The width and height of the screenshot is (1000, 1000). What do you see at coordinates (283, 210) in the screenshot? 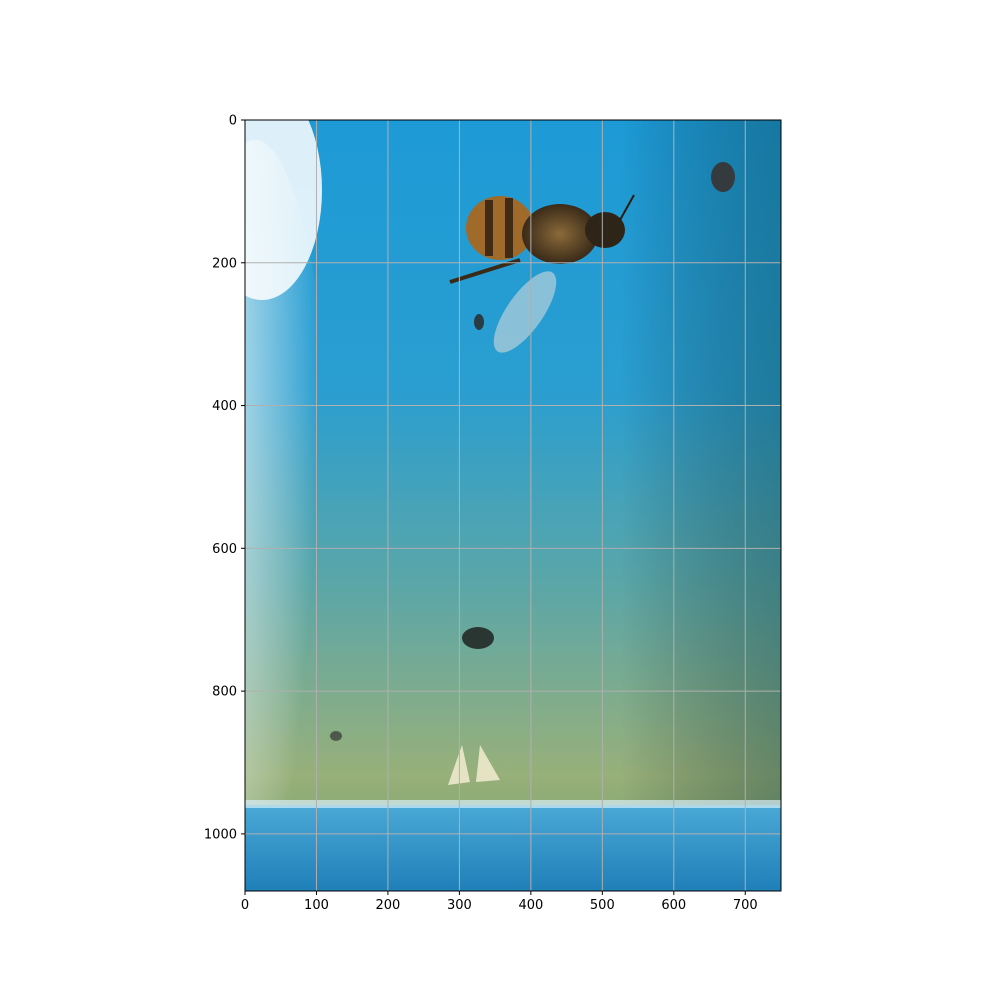
I see `light-glare-top` at bounding box center [283, 210].